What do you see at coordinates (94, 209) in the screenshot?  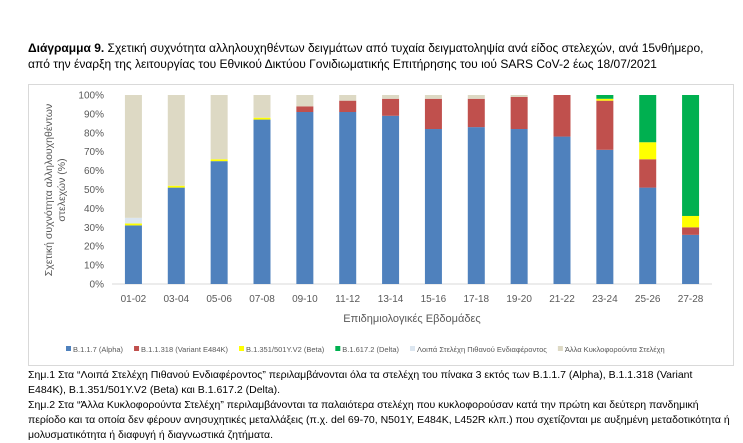 I see `y-tick-label: 40%` at bounding box center [94, 209].